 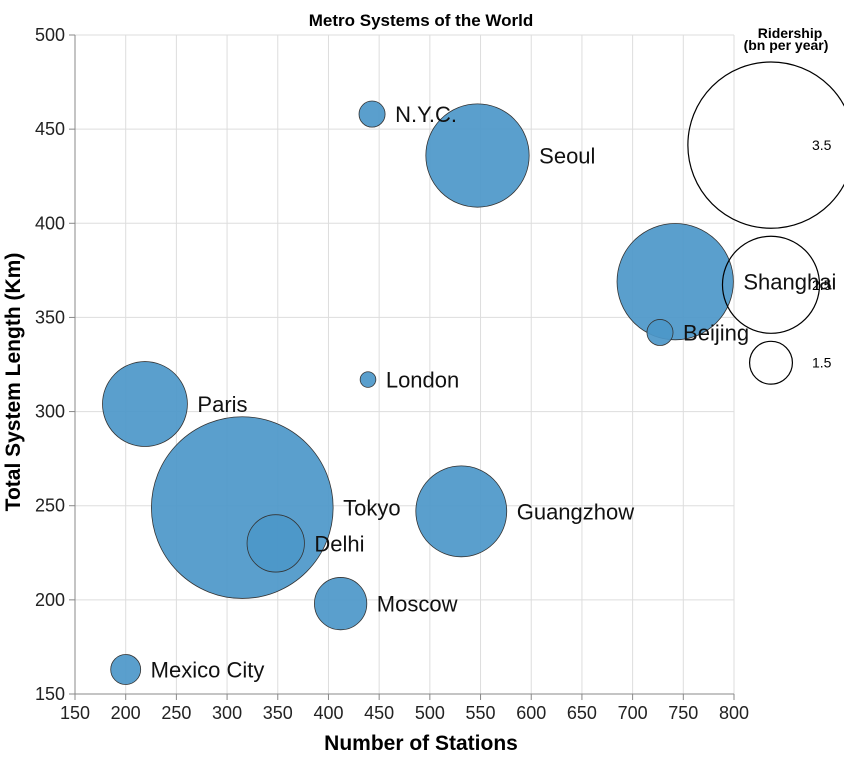 I want to click on x-tick-label: 250, so click(x=176, y=713).